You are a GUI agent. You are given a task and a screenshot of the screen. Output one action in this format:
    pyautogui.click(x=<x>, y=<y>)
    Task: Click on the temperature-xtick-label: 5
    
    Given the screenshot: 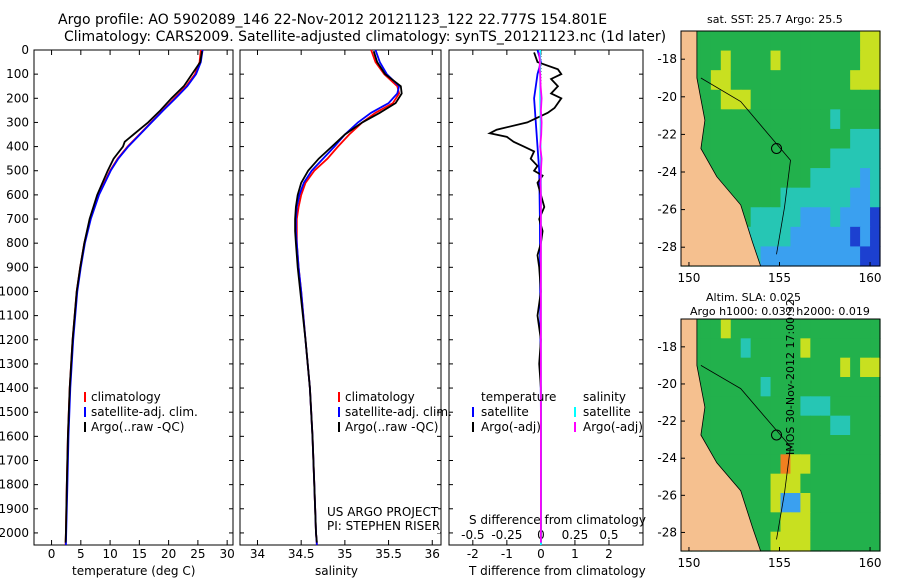 What is the action you would take?
    pyautogui.click(x=81, y=554)
    